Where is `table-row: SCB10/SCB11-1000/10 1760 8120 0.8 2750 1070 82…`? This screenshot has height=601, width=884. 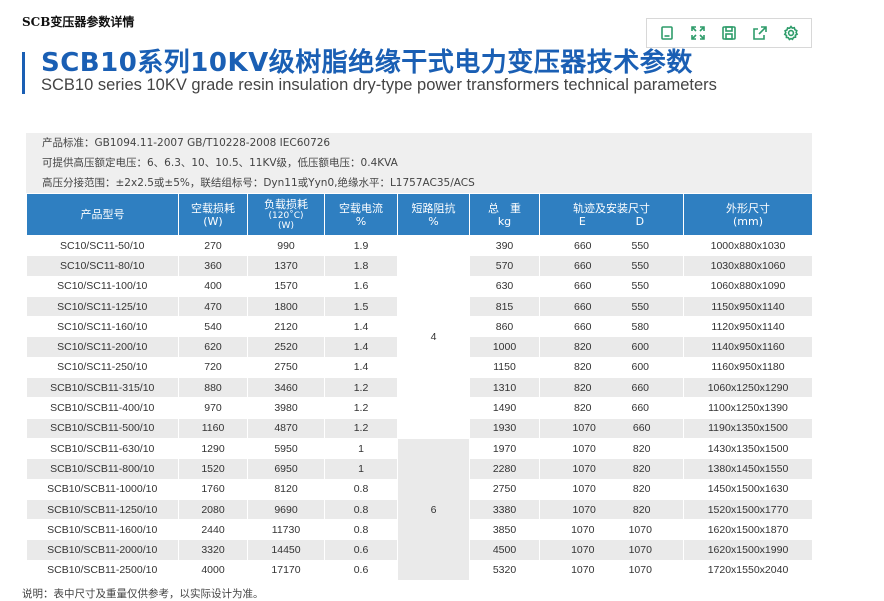
table-row: SCB10/SCB11-1000/10 1760 8120 0.8 2750 1070 82… is located at coordinates (419, 489).